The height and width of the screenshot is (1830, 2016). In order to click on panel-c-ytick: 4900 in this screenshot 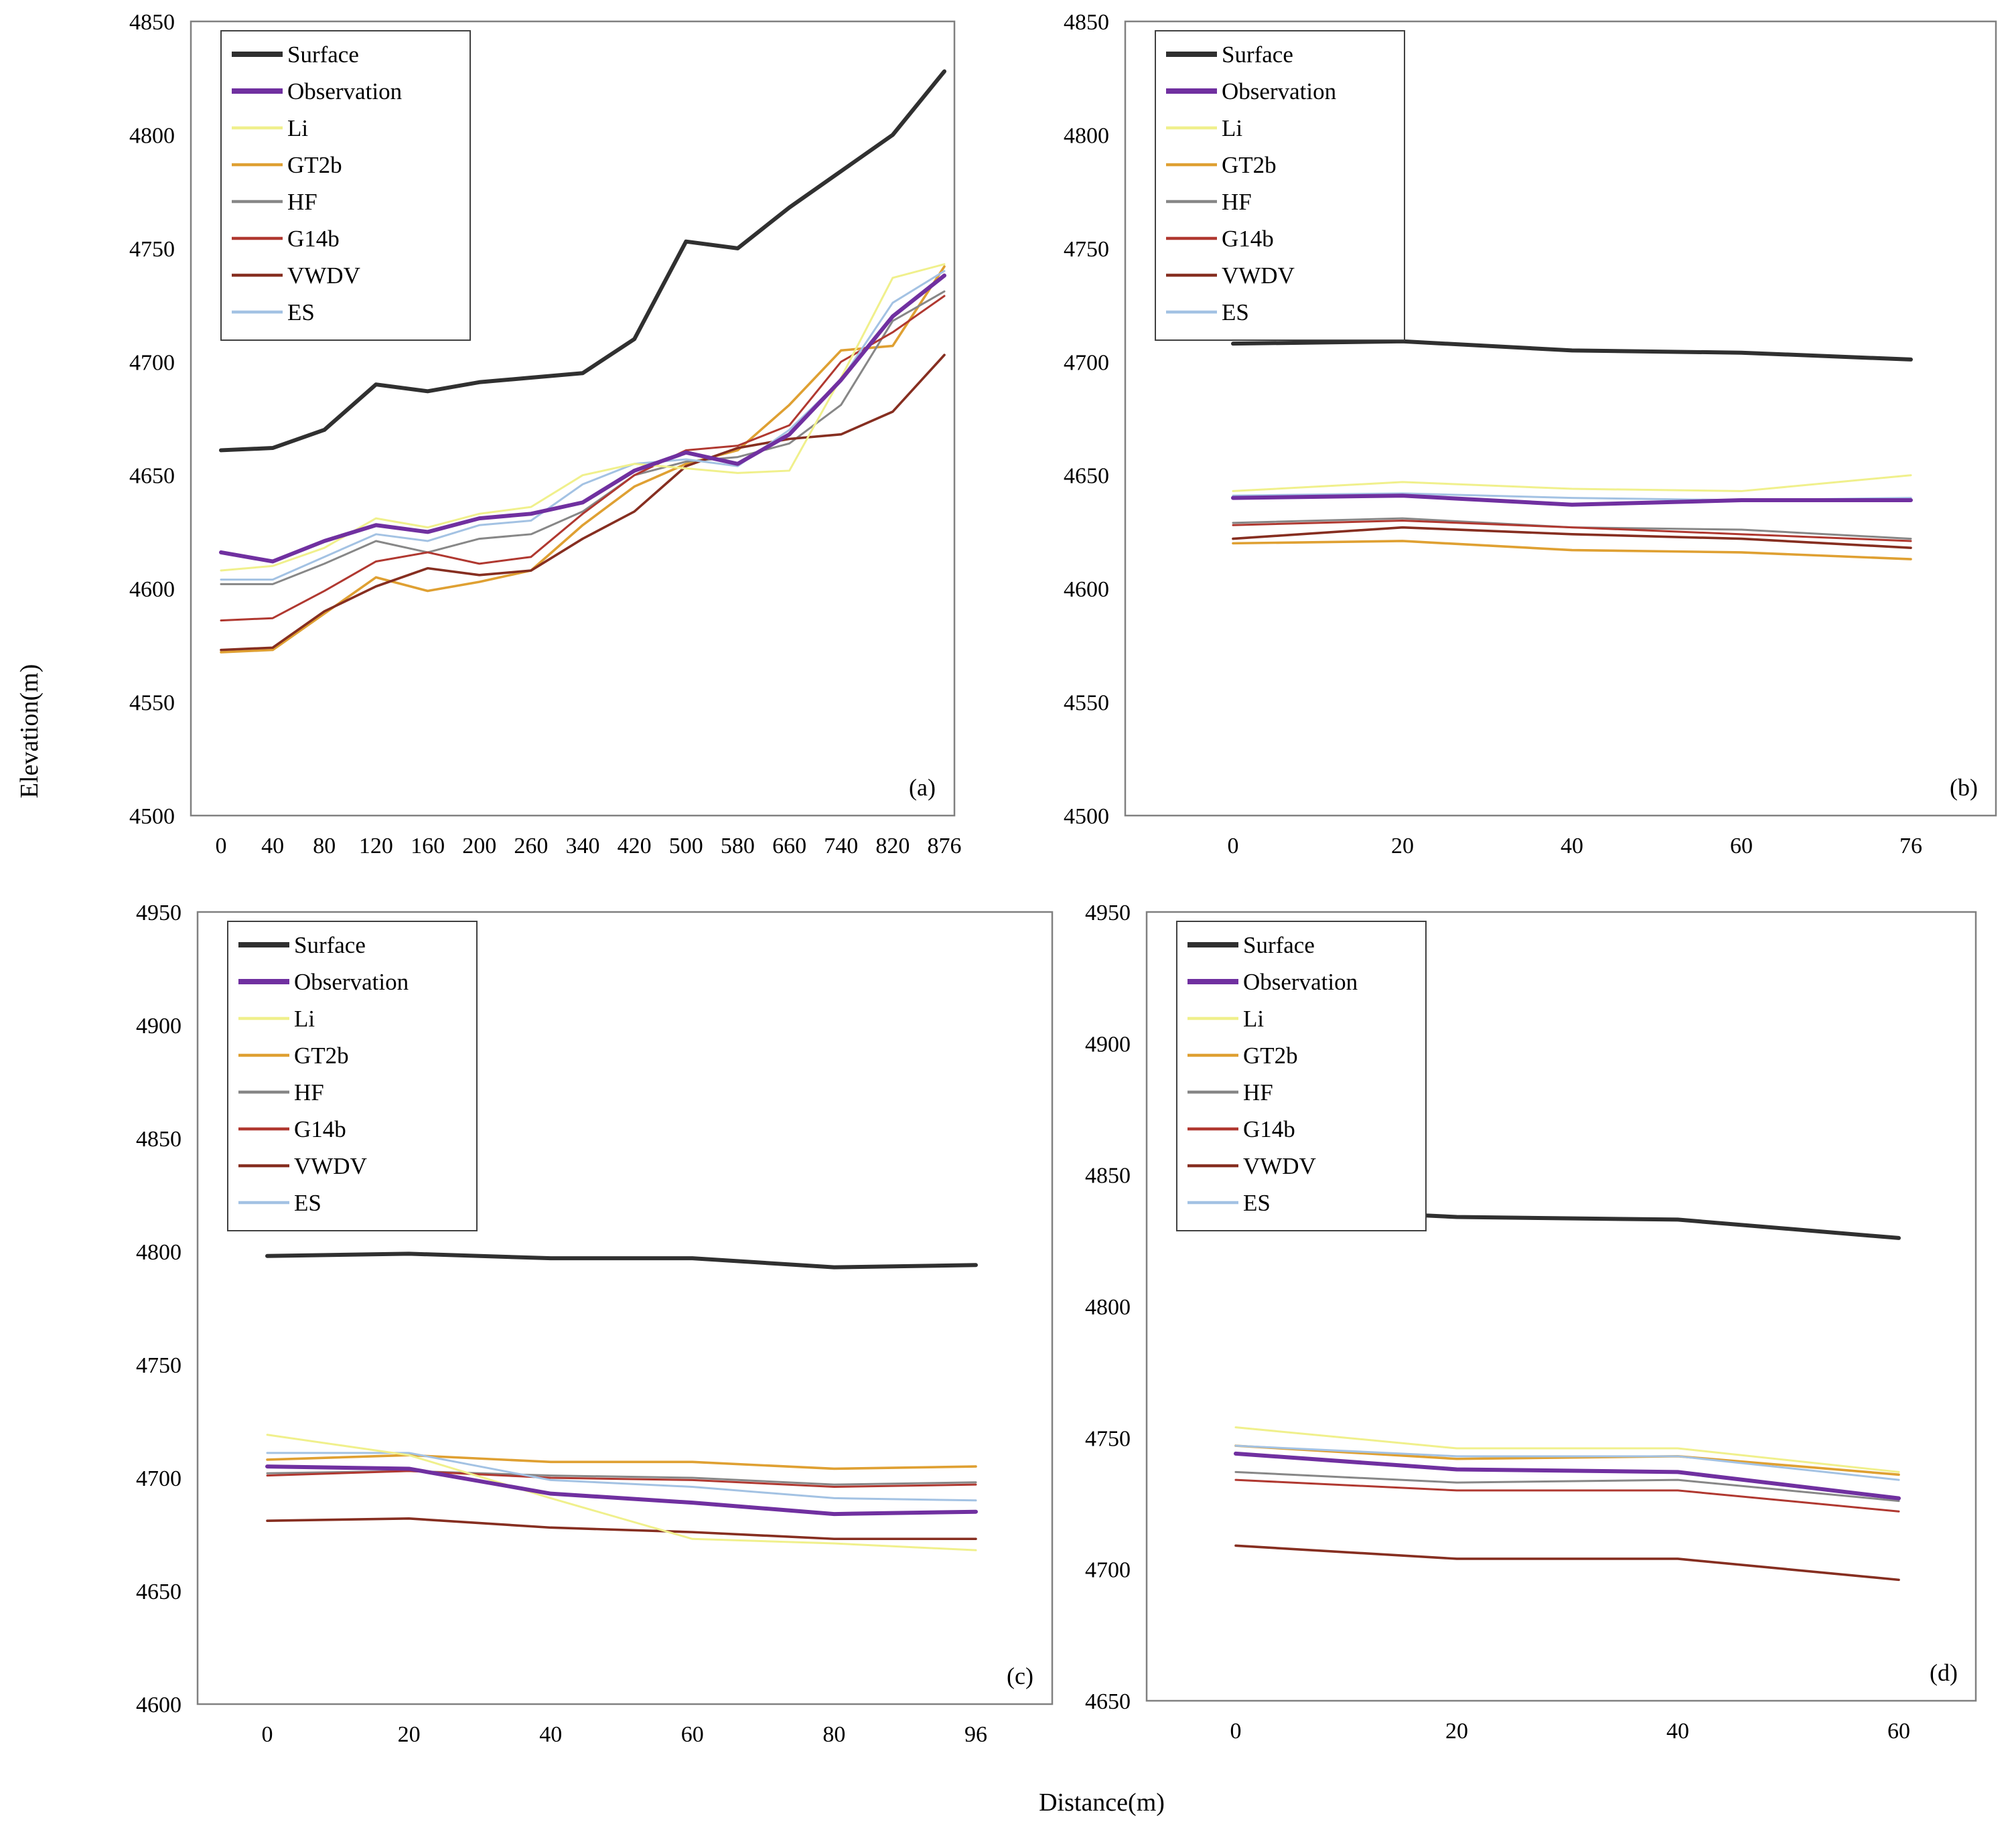, I will do `click(159, 1026)`.